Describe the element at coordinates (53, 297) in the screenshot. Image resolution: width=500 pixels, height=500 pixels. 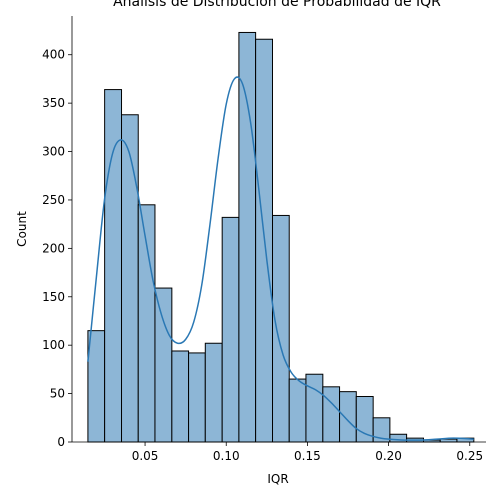
I see `y-tick-label: 150` at that location.